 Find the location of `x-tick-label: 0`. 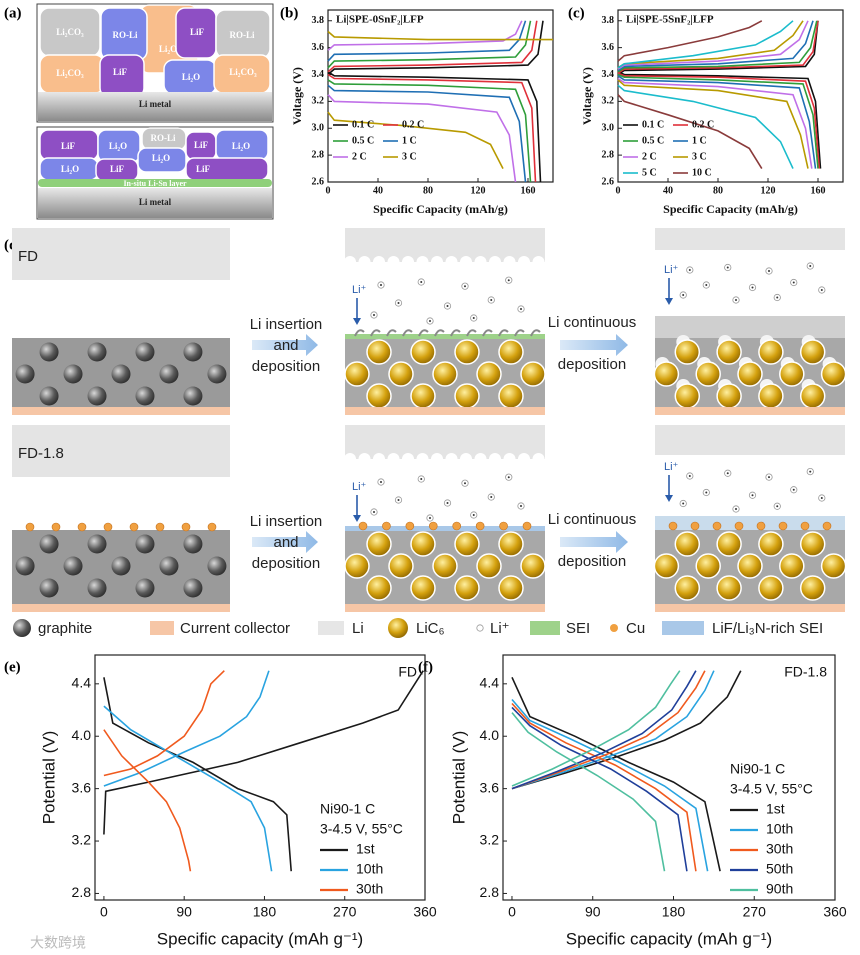

x-tick-label: 0 is located at coordinates (104, 911).